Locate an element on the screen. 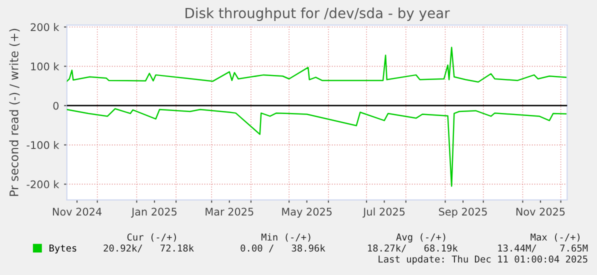 This screenshot has width=597, height=275. y-tick-label: -200 k is located at coordinates (43, 184).